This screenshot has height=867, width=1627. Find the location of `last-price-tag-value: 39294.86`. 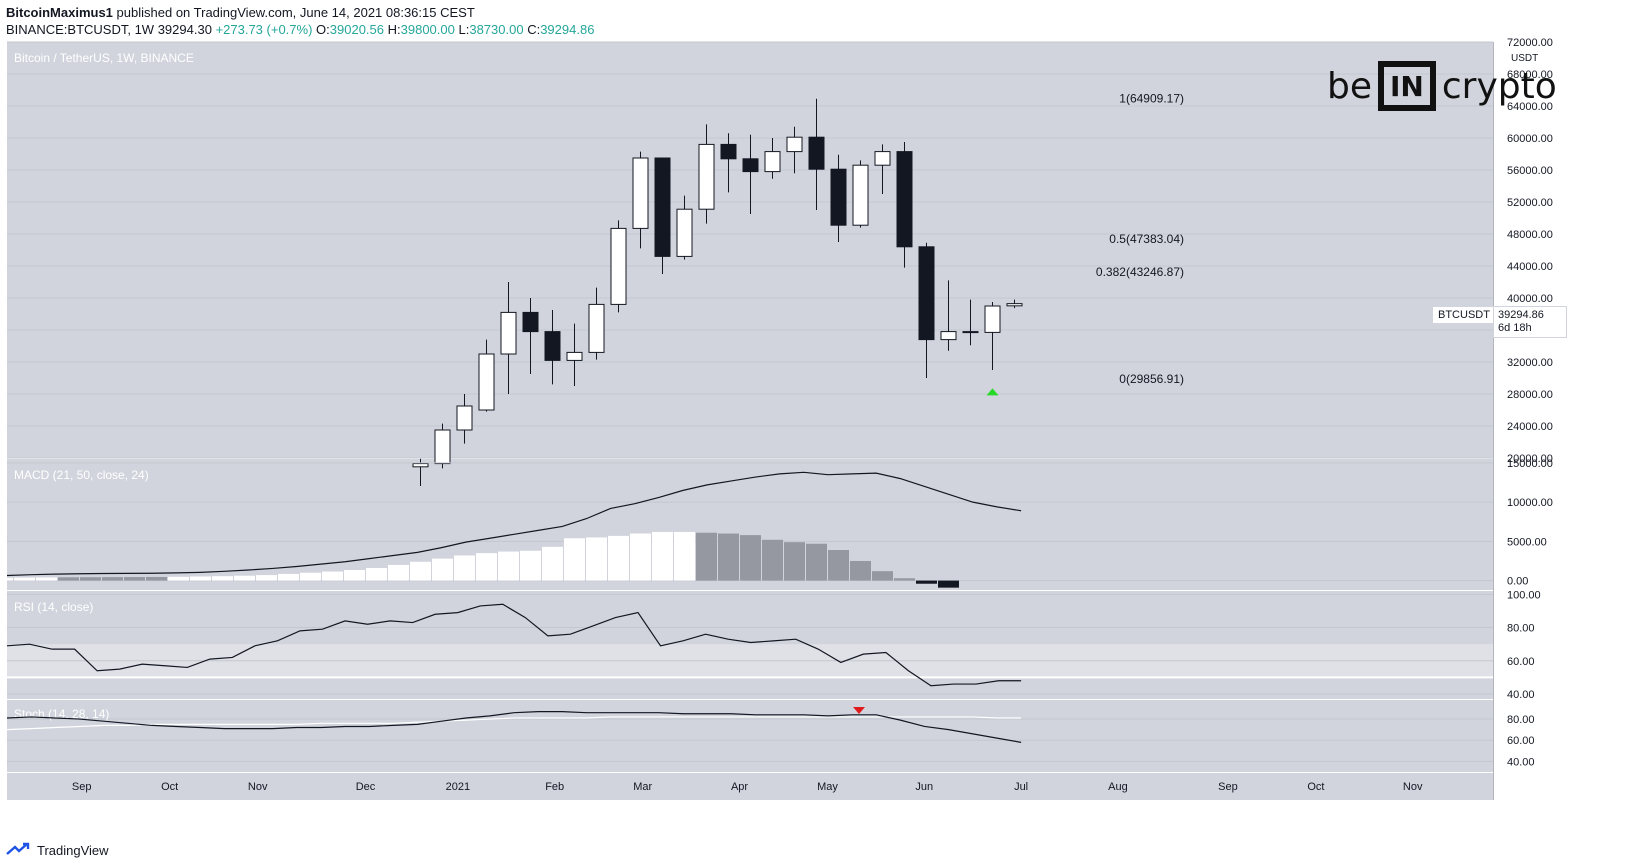

last-price-tag-value: 39294.86 is located at coordinates (1521, 315).